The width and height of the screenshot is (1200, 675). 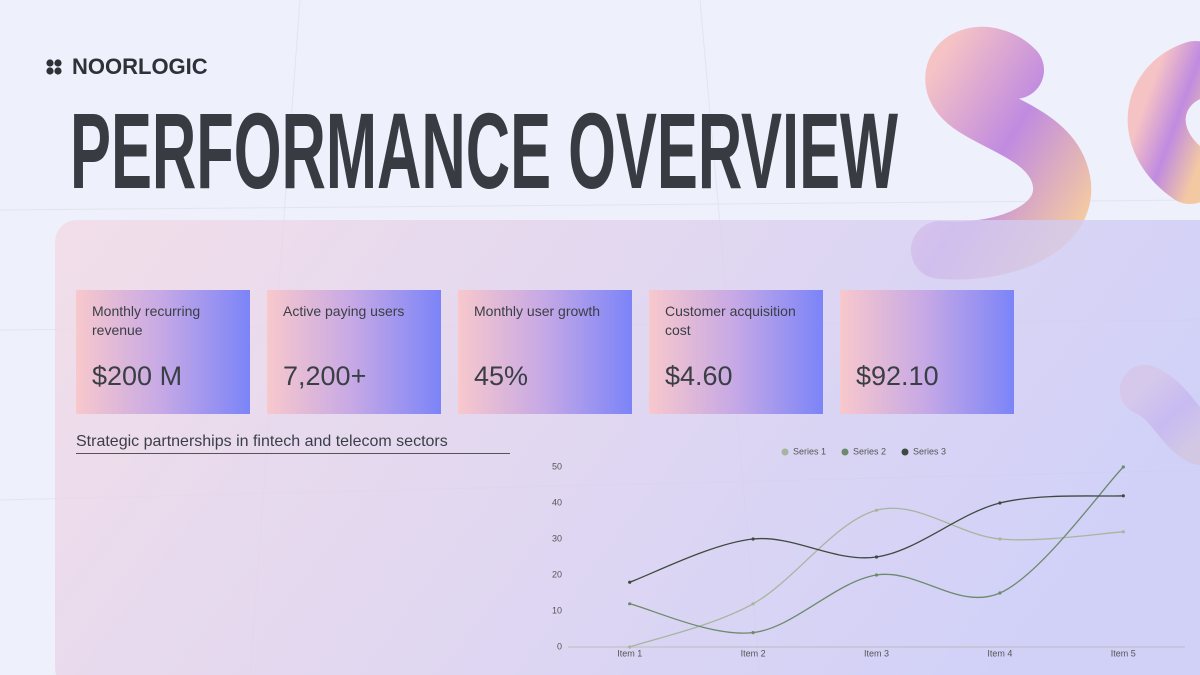 What do you see at coordinates (699, 376) in the screenshot?
I see `kpi-value: $4.60` at bounding box center [699, 376].